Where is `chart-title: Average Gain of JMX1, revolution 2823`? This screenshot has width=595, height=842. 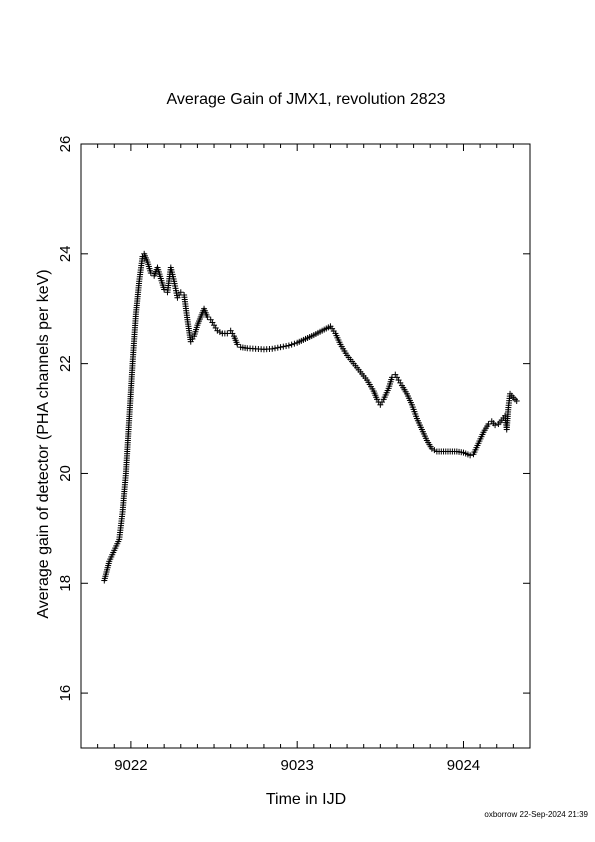 chart-title: Average Gain of JMX1, revolution 2823 is located at coordinates (306, 99).